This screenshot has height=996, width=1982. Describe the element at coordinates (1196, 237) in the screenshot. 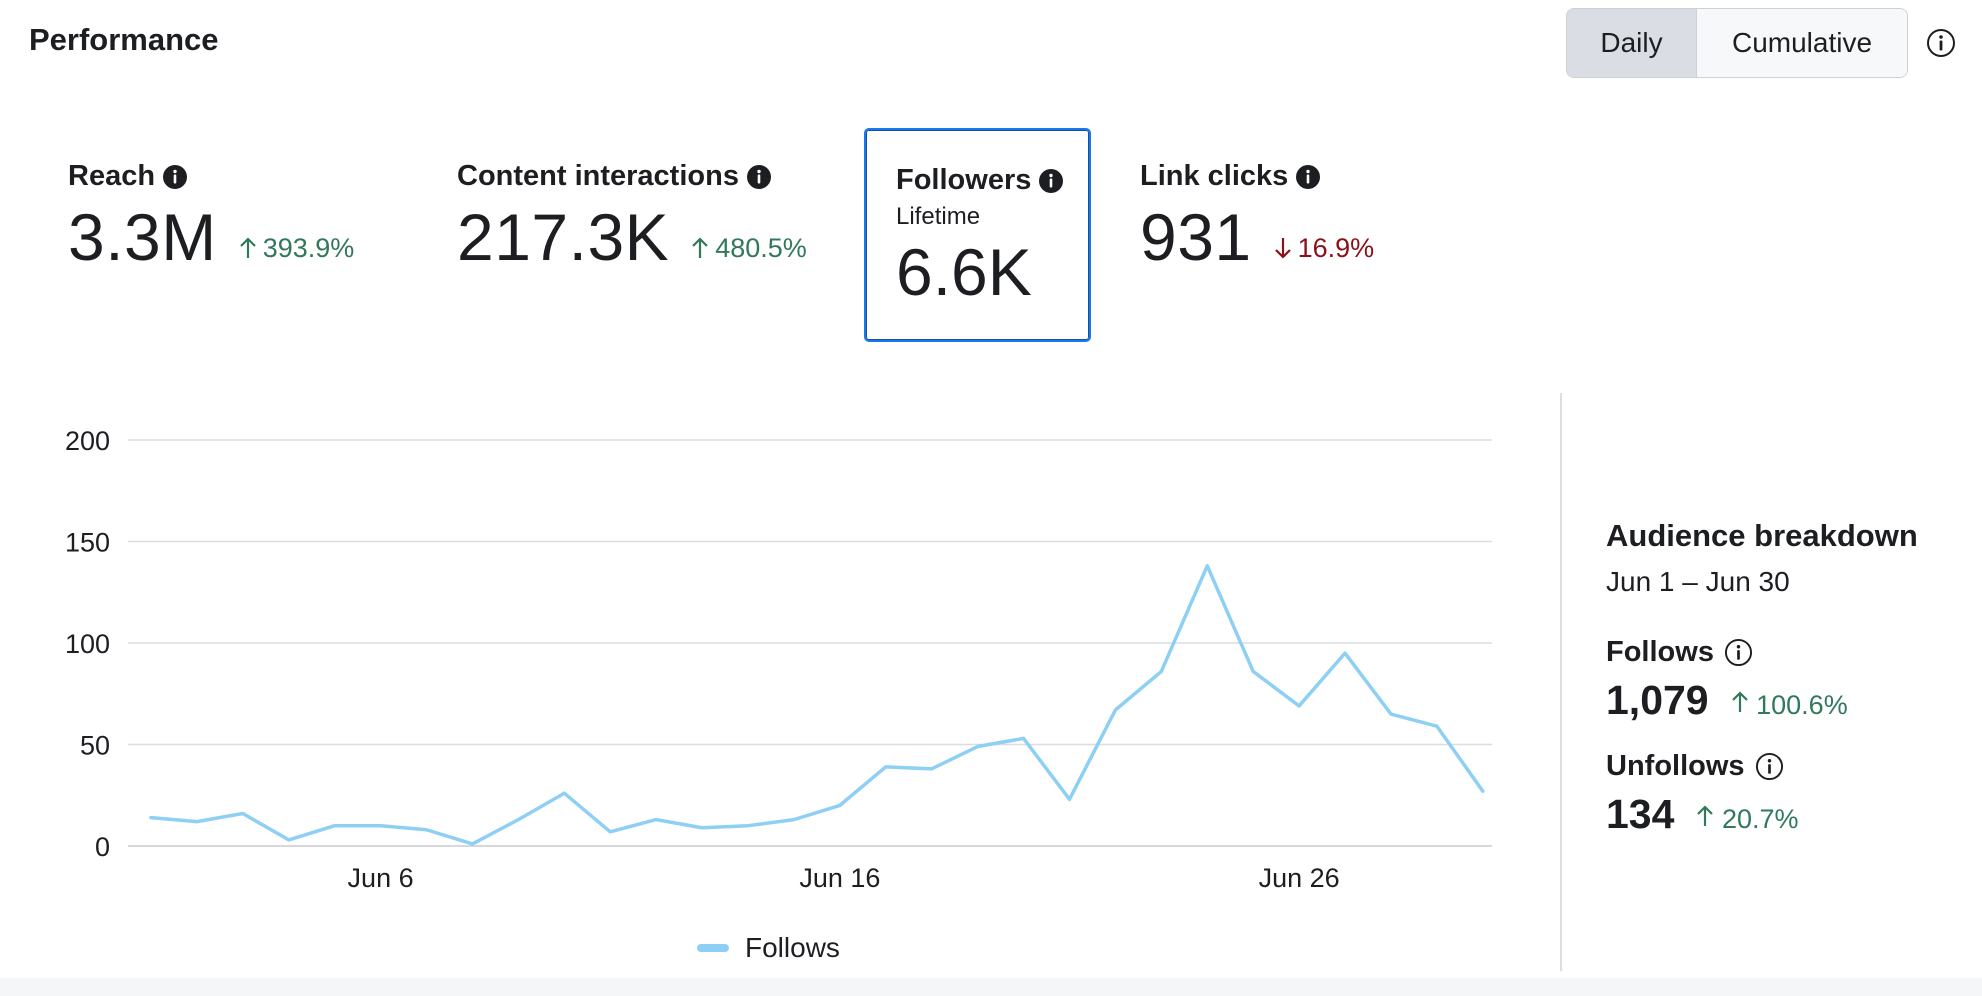

I see `metric-link-clicks-value: 931` at that location.